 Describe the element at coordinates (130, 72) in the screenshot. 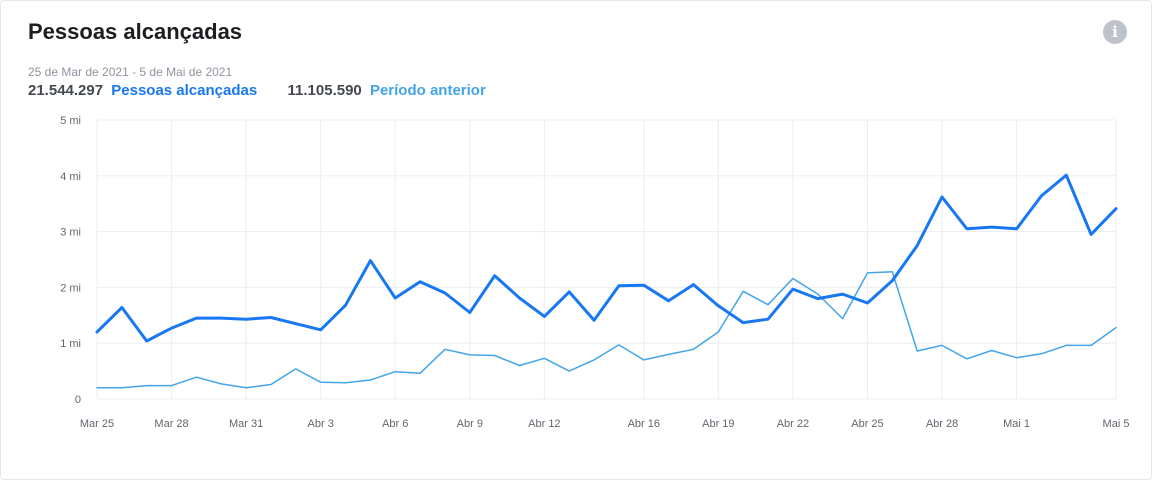

I see `date-range: 25 de Mar de 2021 - 5 de Mai de 2021` at that location.